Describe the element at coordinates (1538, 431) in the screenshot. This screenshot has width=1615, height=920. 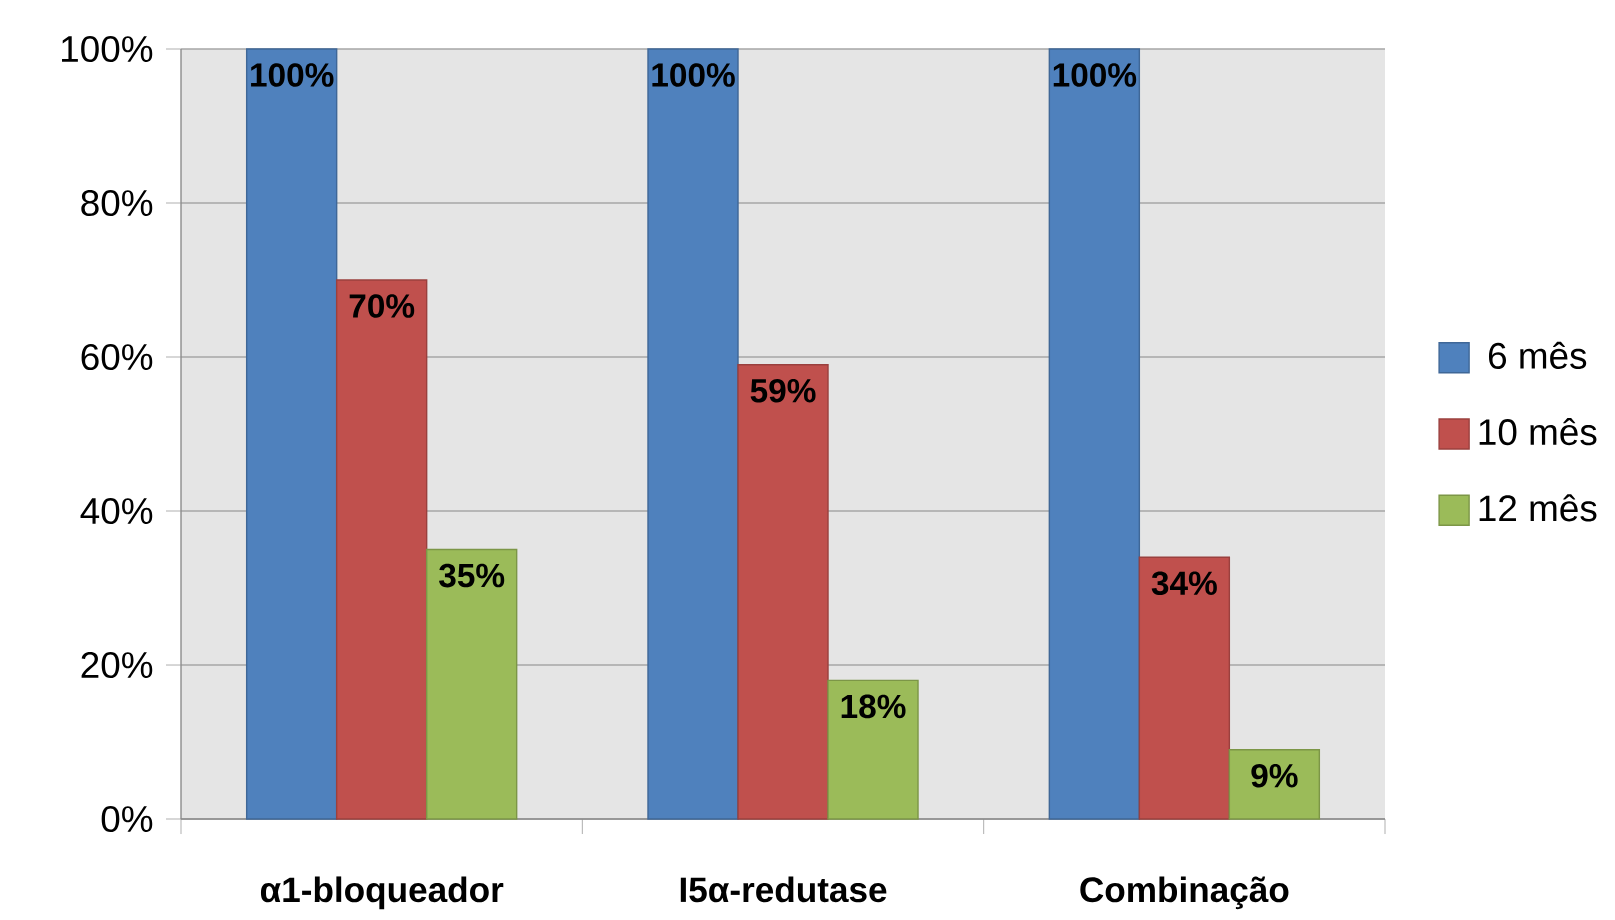
I see `legend-label: 10 mês` at that location.